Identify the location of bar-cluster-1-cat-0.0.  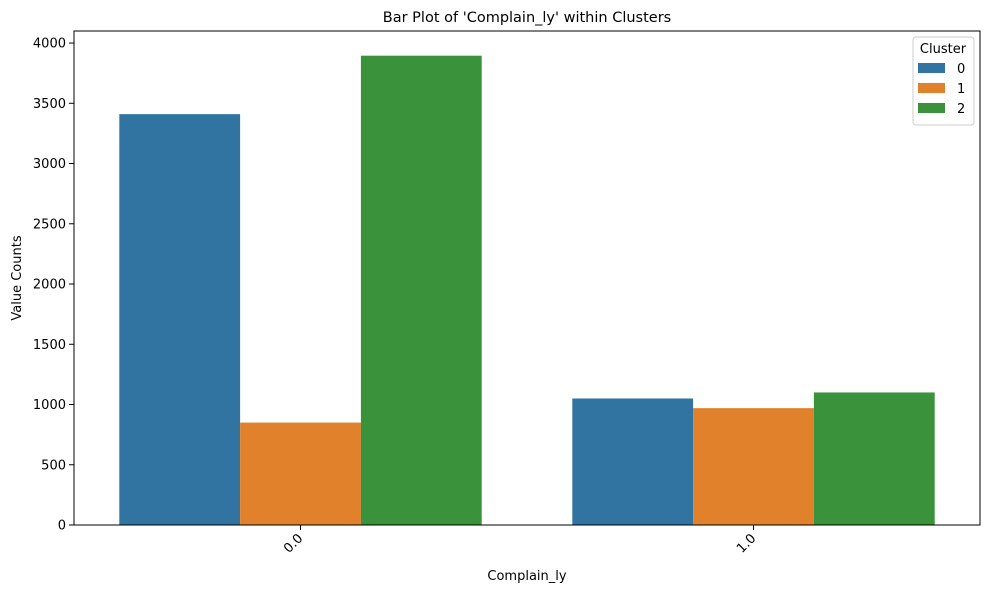
(300, 473).